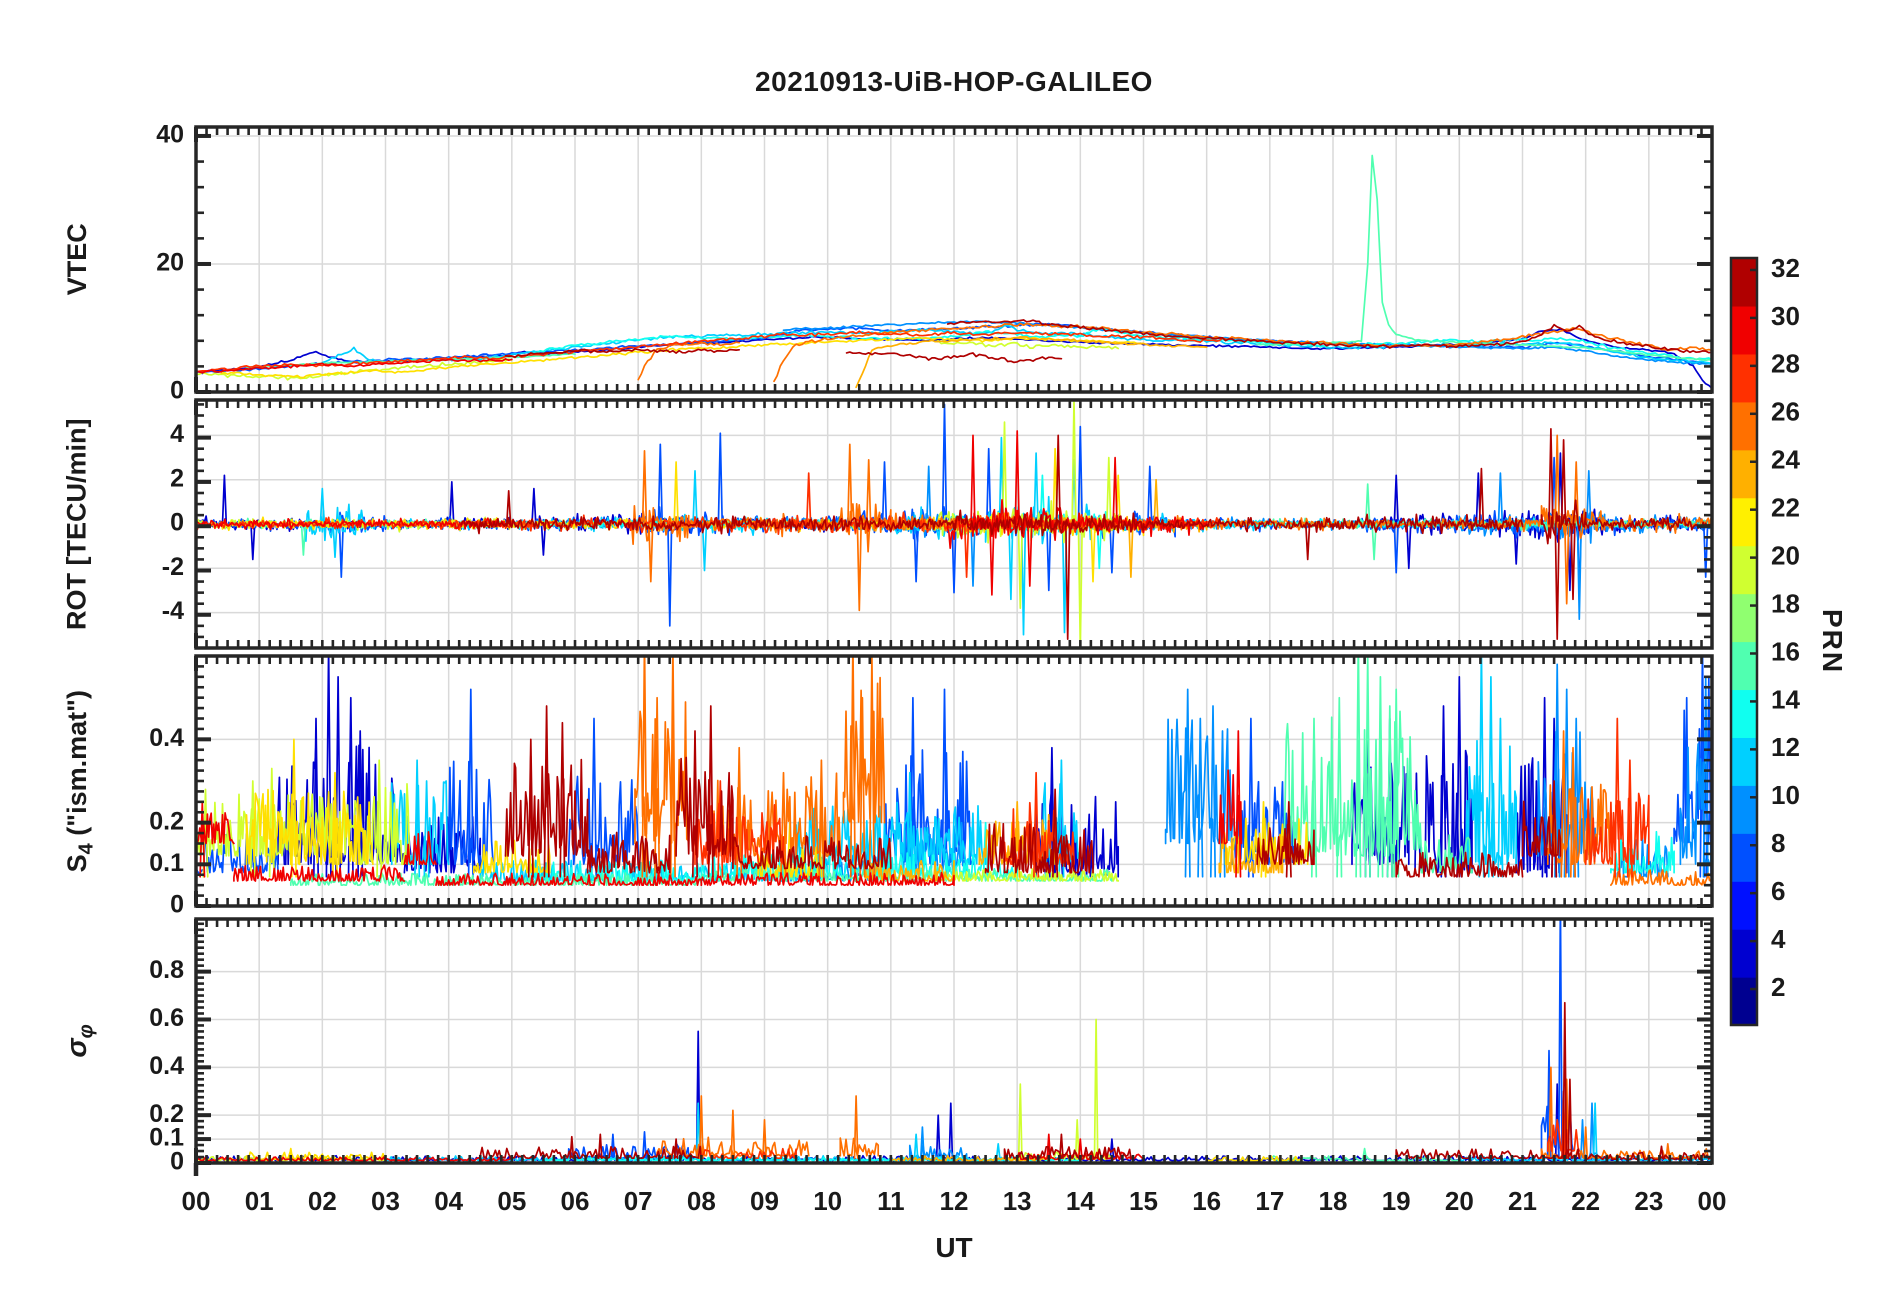  Describe the element at coordinates (166, 738) in the screenshot. I see `y-tick-label: 0.4` at that location.